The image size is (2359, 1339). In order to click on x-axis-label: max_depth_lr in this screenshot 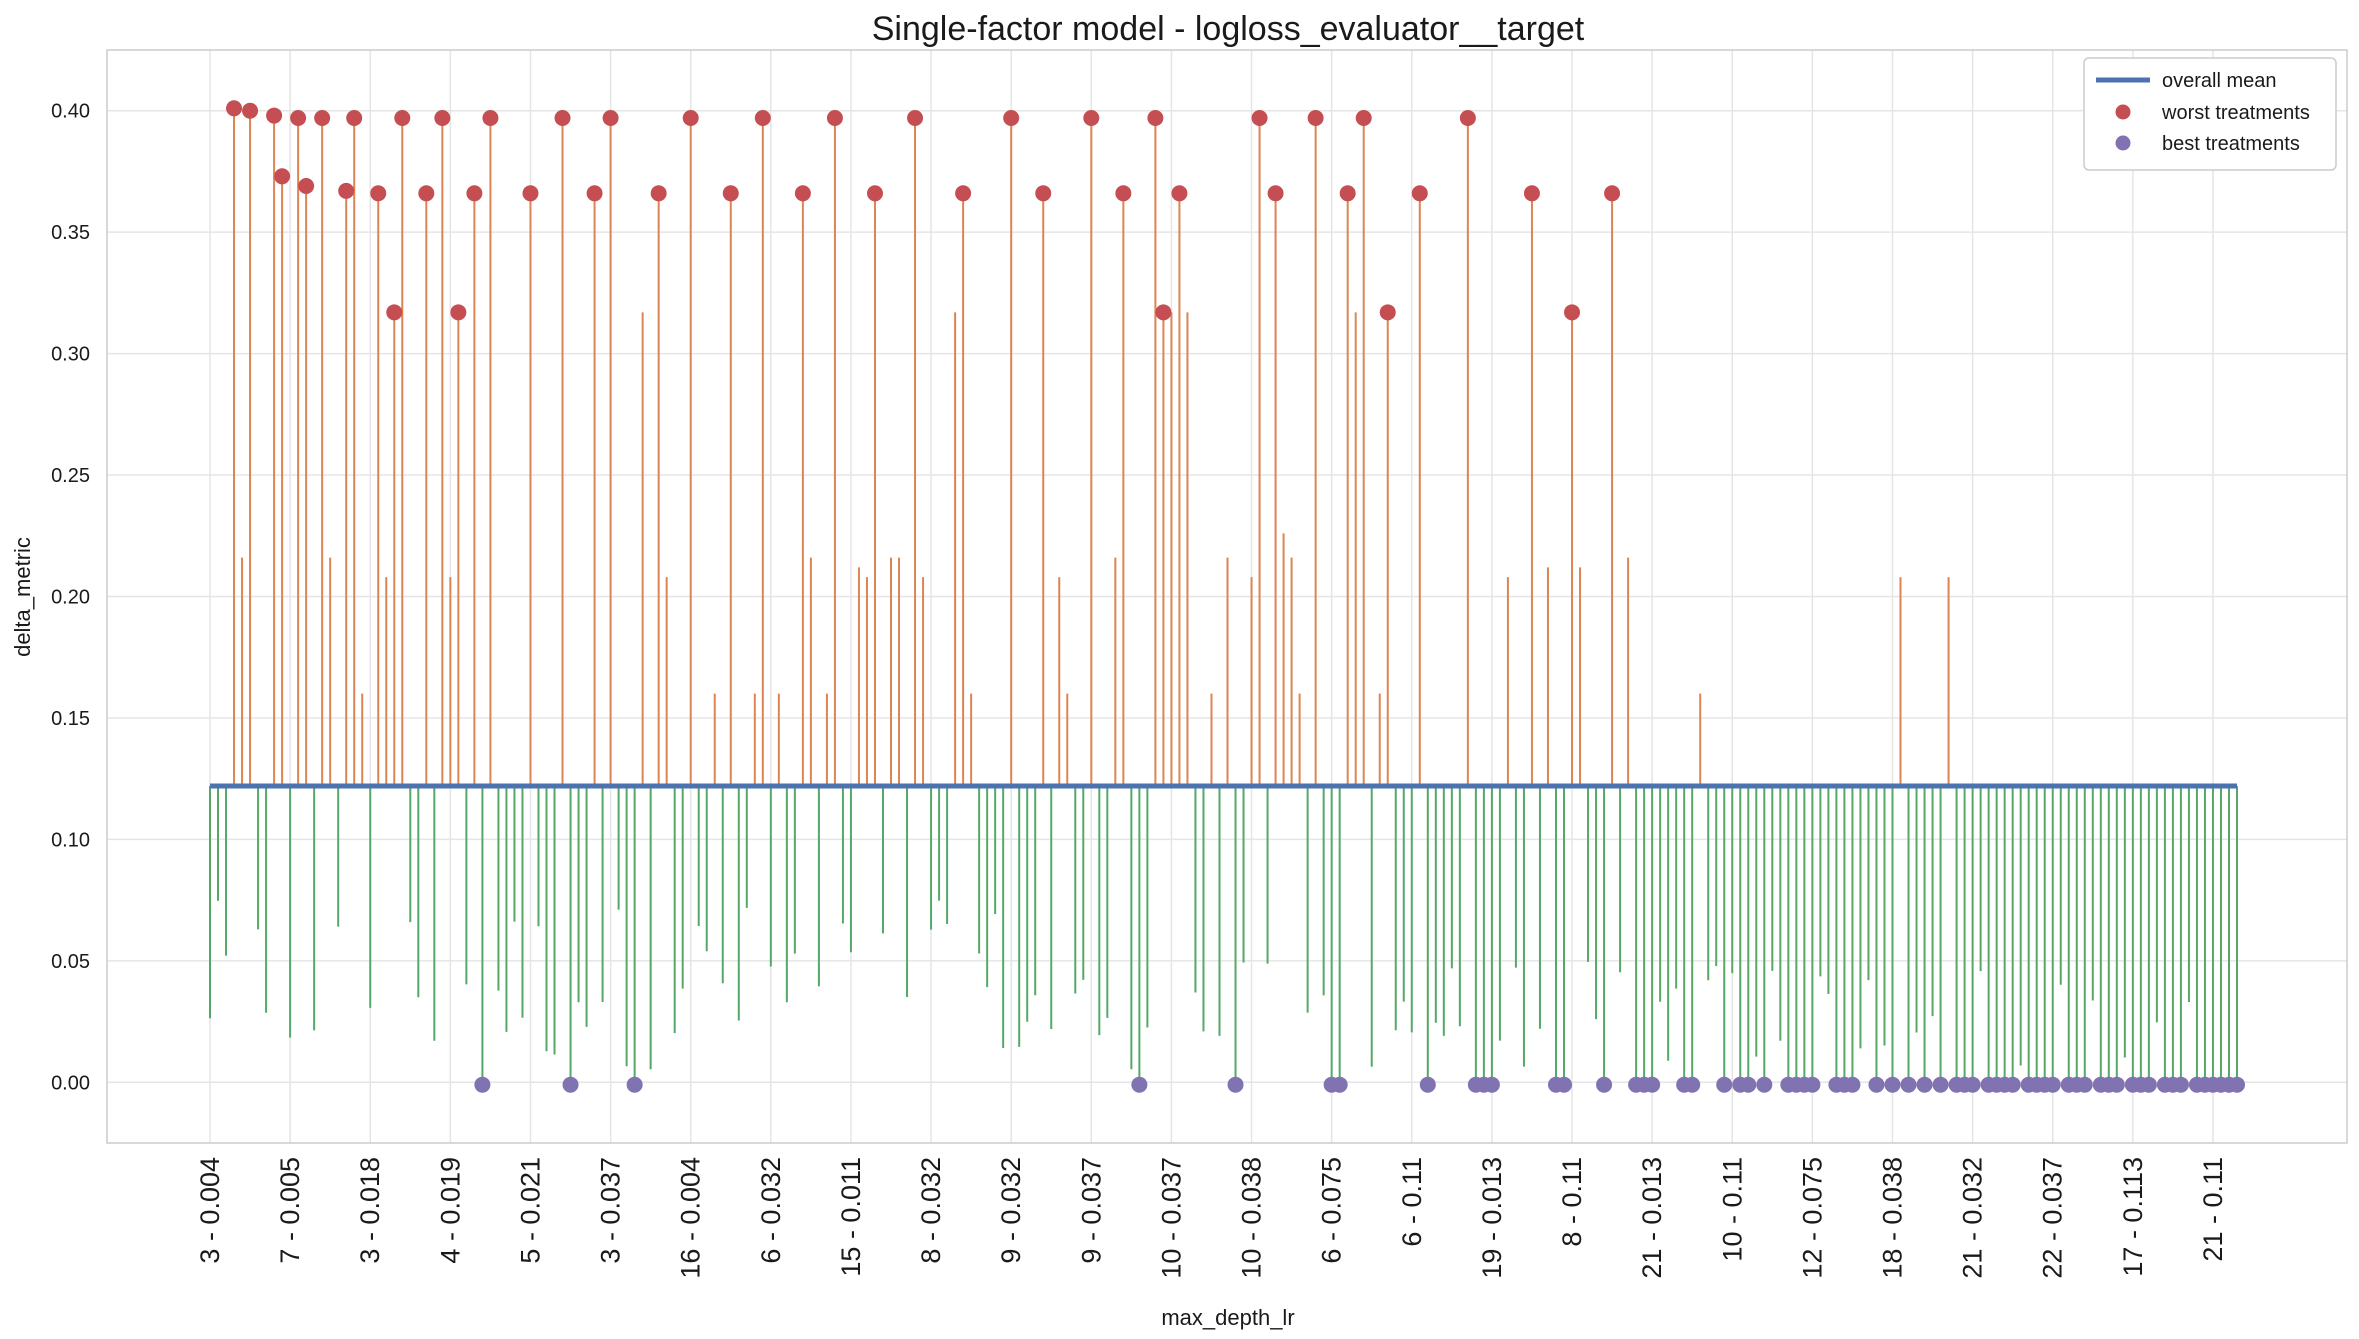, I will do `click(1227, 1317)`.